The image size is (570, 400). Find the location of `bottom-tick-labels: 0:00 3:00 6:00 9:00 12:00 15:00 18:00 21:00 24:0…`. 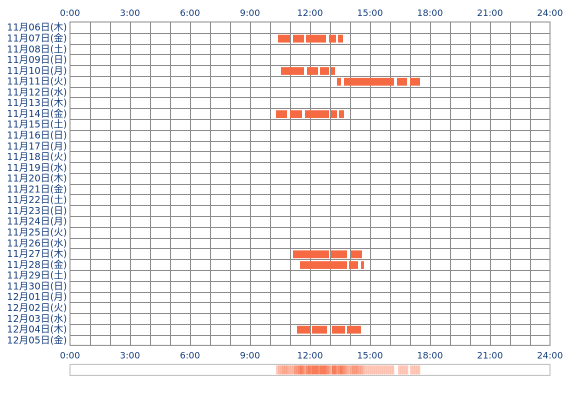

bottom-tick-labels: 0:00 3:00 6:00 9:00 12:00 15:00 18:00 21:00 24:0… is located at coordinates (311, 356).